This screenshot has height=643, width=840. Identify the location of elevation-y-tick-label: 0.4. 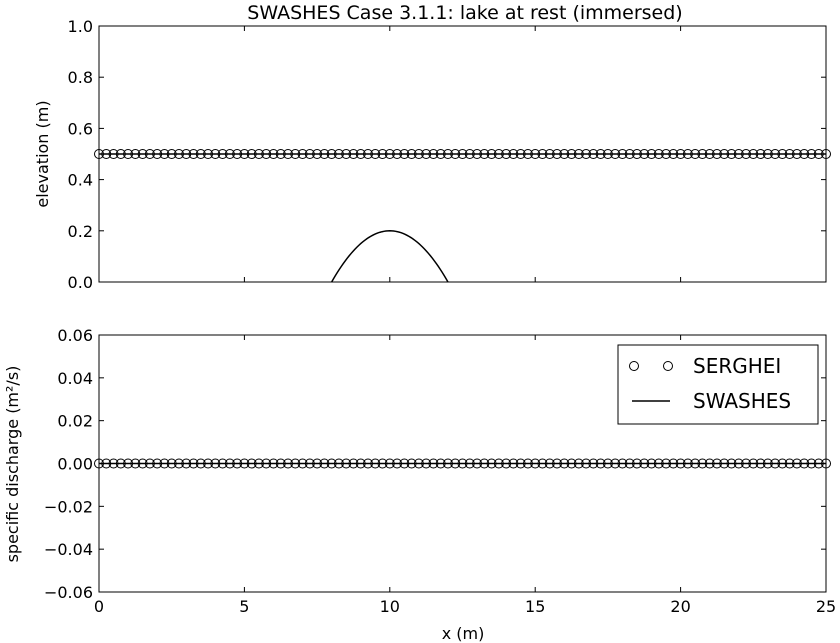
(80, 180).